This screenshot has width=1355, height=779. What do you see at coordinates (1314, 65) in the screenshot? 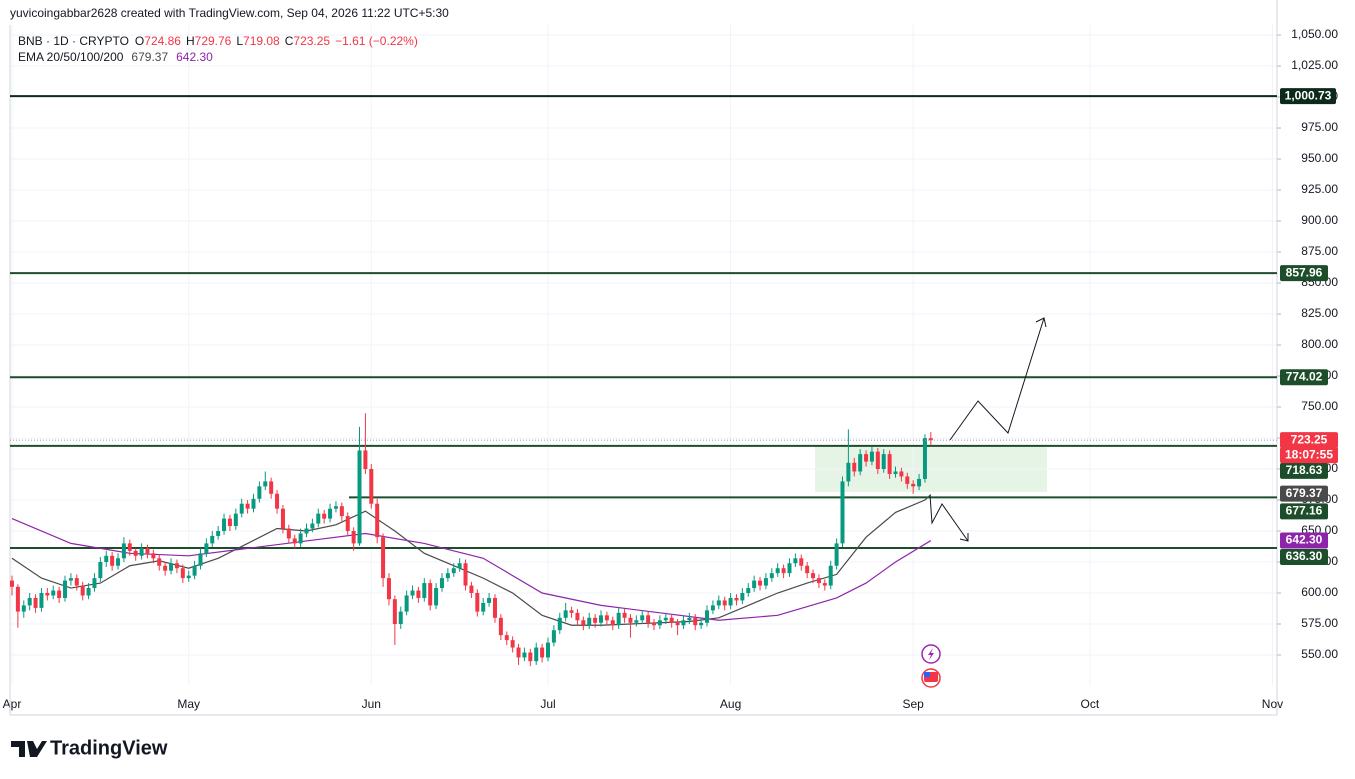
I see `y-tick-label: 1,025.00` at bounding box center [1314, 65].